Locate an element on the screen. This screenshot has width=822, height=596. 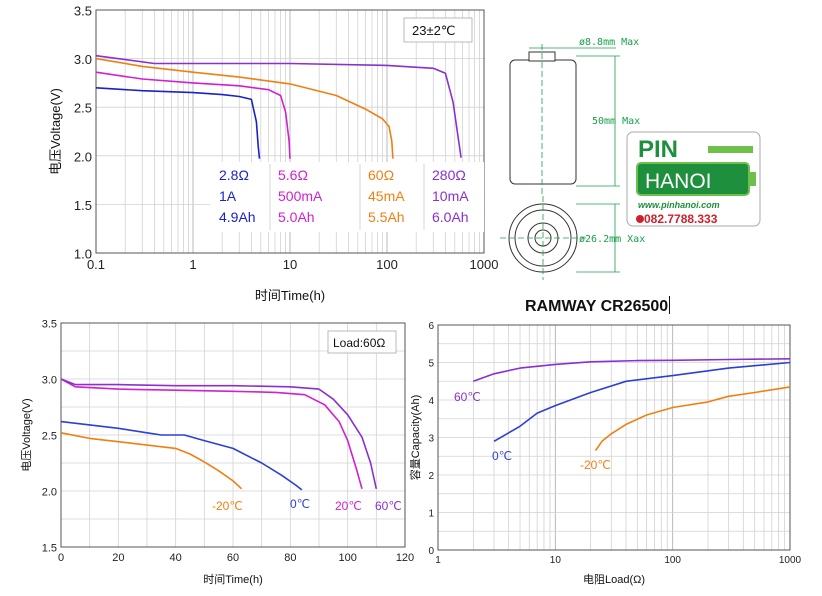
phone-icon is located at coordinates (640, 219).